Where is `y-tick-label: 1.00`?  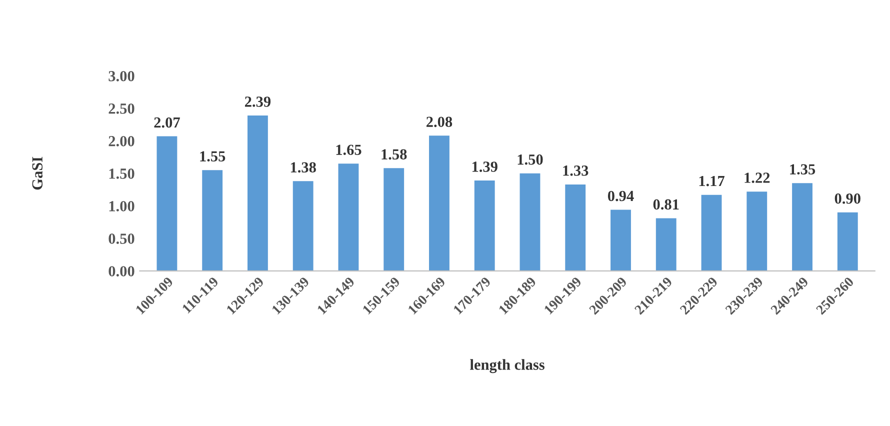 y-tick-label: 1.00 is located at coordinates (121, 206).